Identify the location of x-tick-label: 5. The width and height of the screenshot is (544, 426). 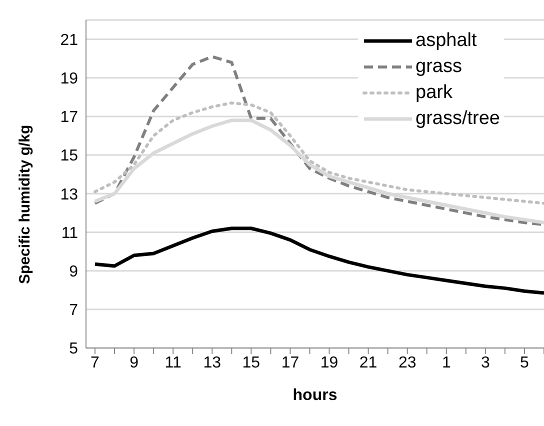
(525, 363).